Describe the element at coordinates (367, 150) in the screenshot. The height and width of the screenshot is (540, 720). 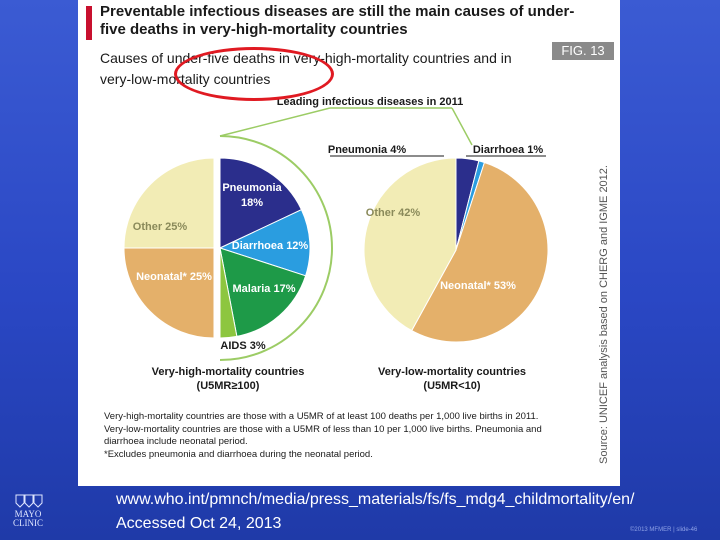
I see `label-right-pneumonia: Pneumonia 4%` at that location.